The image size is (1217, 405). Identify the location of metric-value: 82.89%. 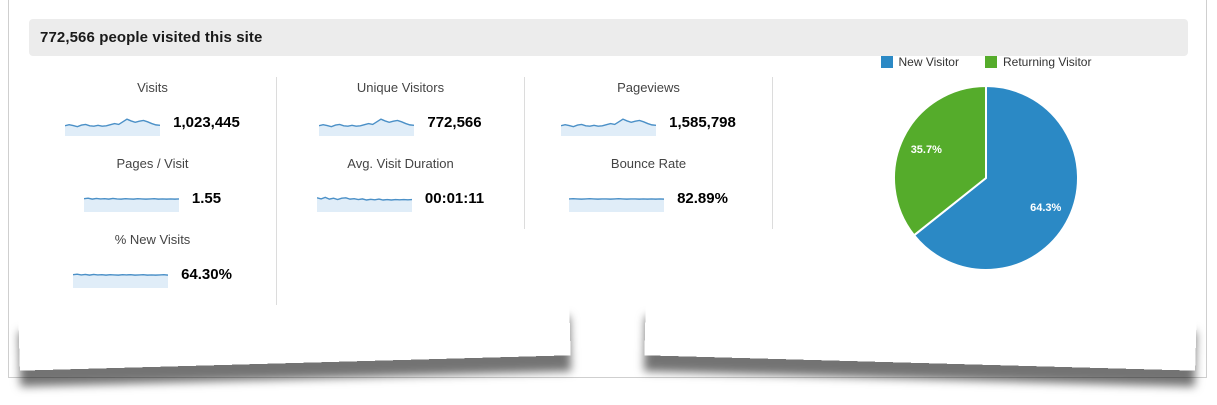
(702, 198).